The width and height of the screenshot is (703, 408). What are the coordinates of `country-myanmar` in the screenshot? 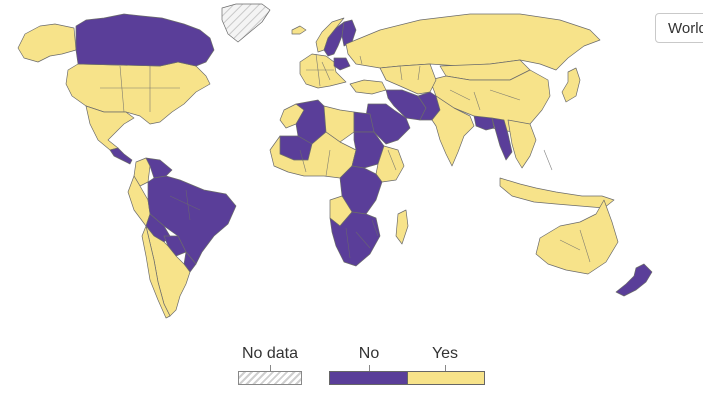 It's located at (502, 139).